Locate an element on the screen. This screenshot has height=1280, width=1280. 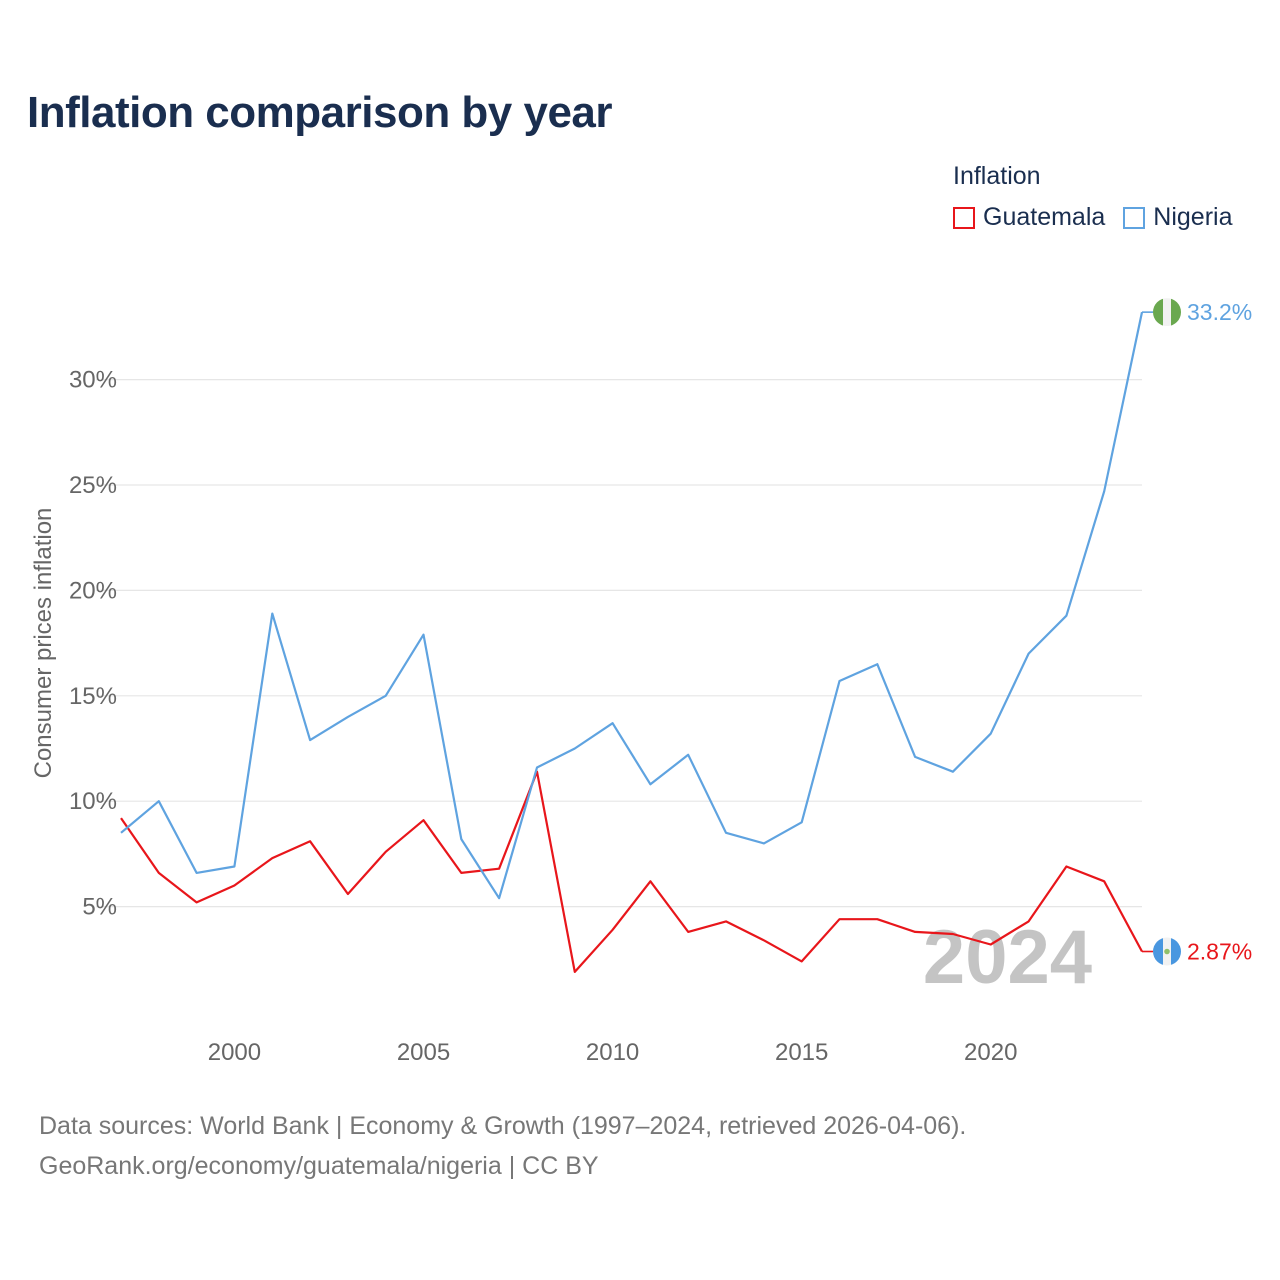
y-tick-label: 25% is located at coordinates (93, 485).